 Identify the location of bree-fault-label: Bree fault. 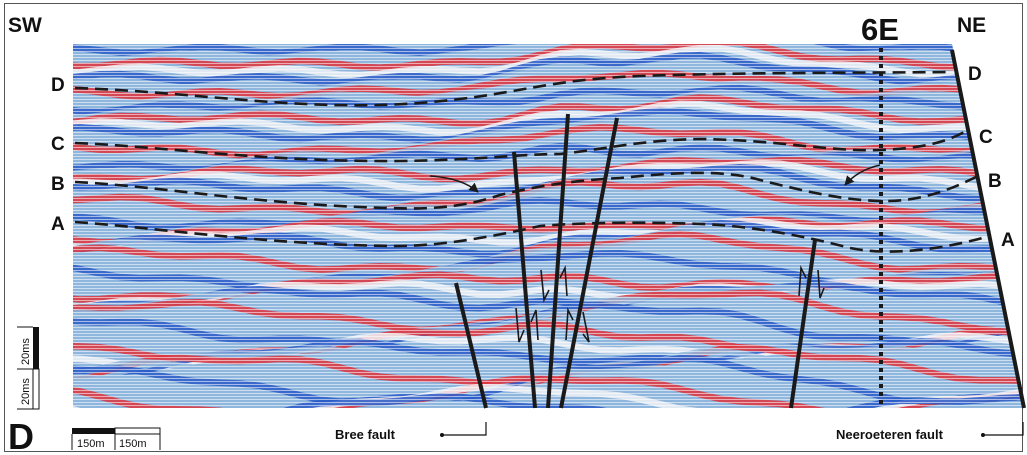
(365, 434).